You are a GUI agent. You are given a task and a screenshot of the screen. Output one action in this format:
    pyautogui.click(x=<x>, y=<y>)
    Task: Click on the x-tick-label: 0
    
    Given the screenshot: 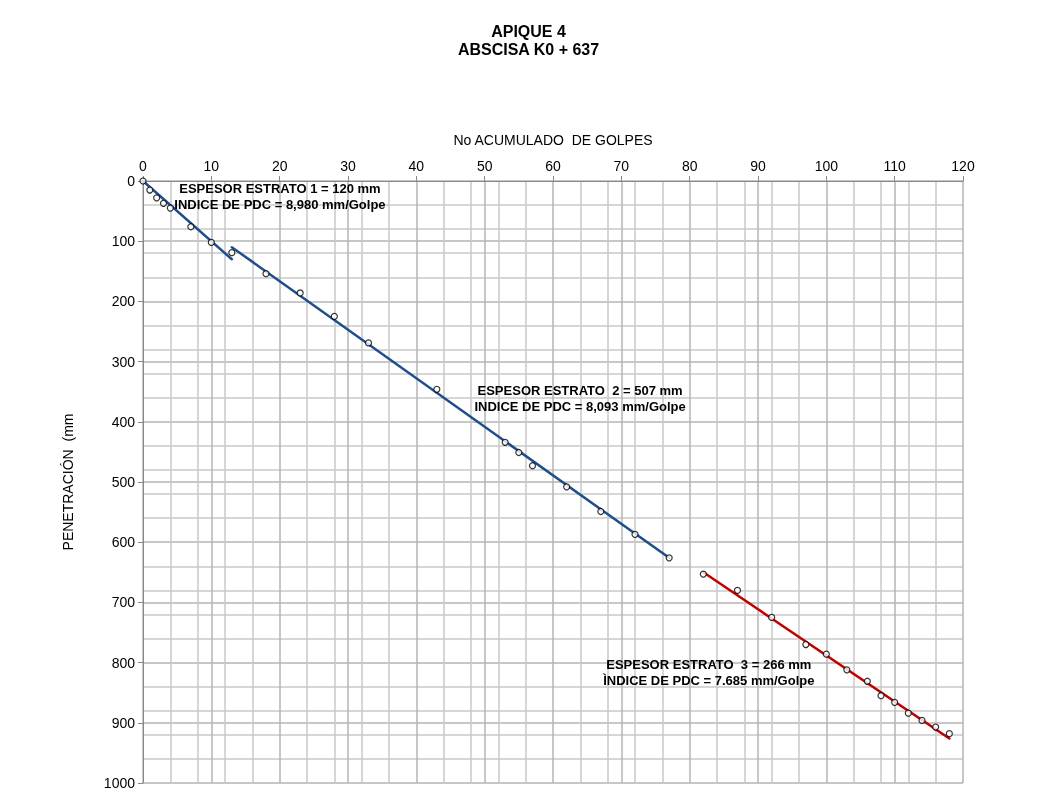 What is the action you would take?
    pyautogui.click(x=143, y=166)
    